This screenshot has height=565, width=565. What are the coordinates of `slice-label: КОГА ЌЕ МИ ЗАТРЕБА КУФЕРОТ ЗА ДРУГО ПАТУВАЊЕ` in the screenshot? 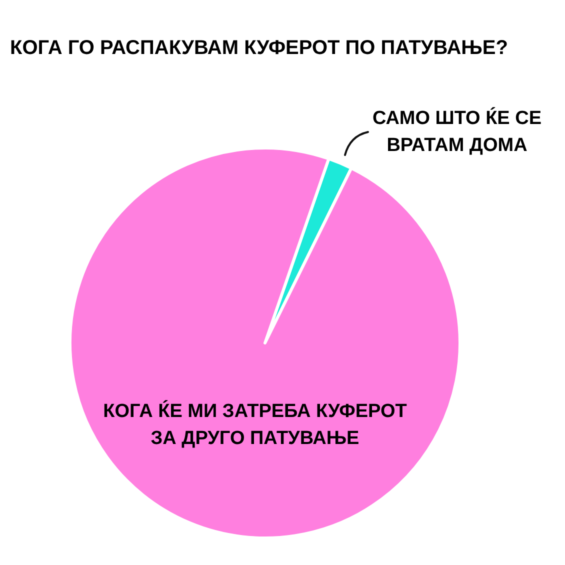 It's located at (255, 424).